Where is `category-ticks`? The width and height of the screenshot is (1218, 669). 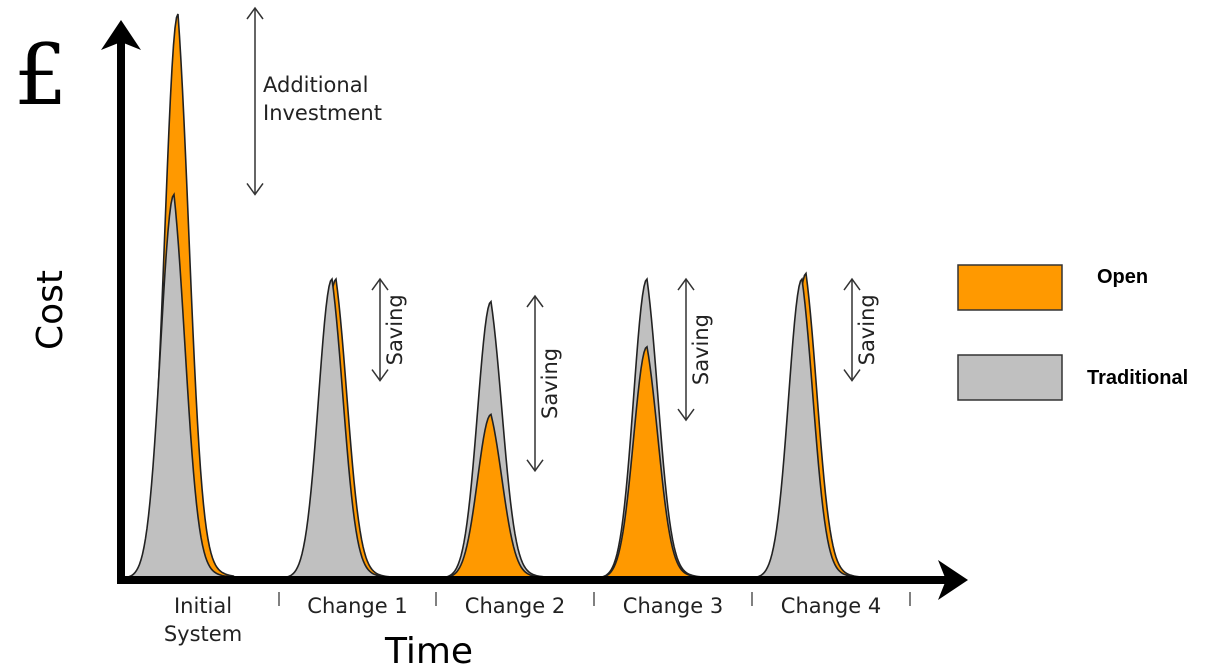
category-ticks is located at coordinates (594, 599).